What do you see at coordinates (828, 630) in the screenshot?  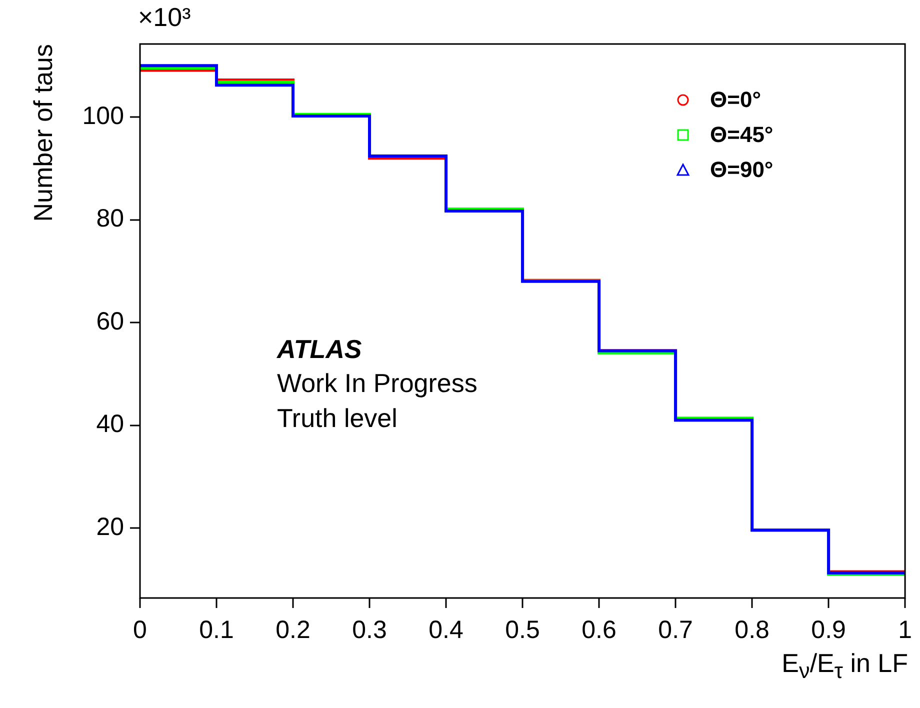 I see `x-tick-label: 0.9` at bounding box center [828, 630].